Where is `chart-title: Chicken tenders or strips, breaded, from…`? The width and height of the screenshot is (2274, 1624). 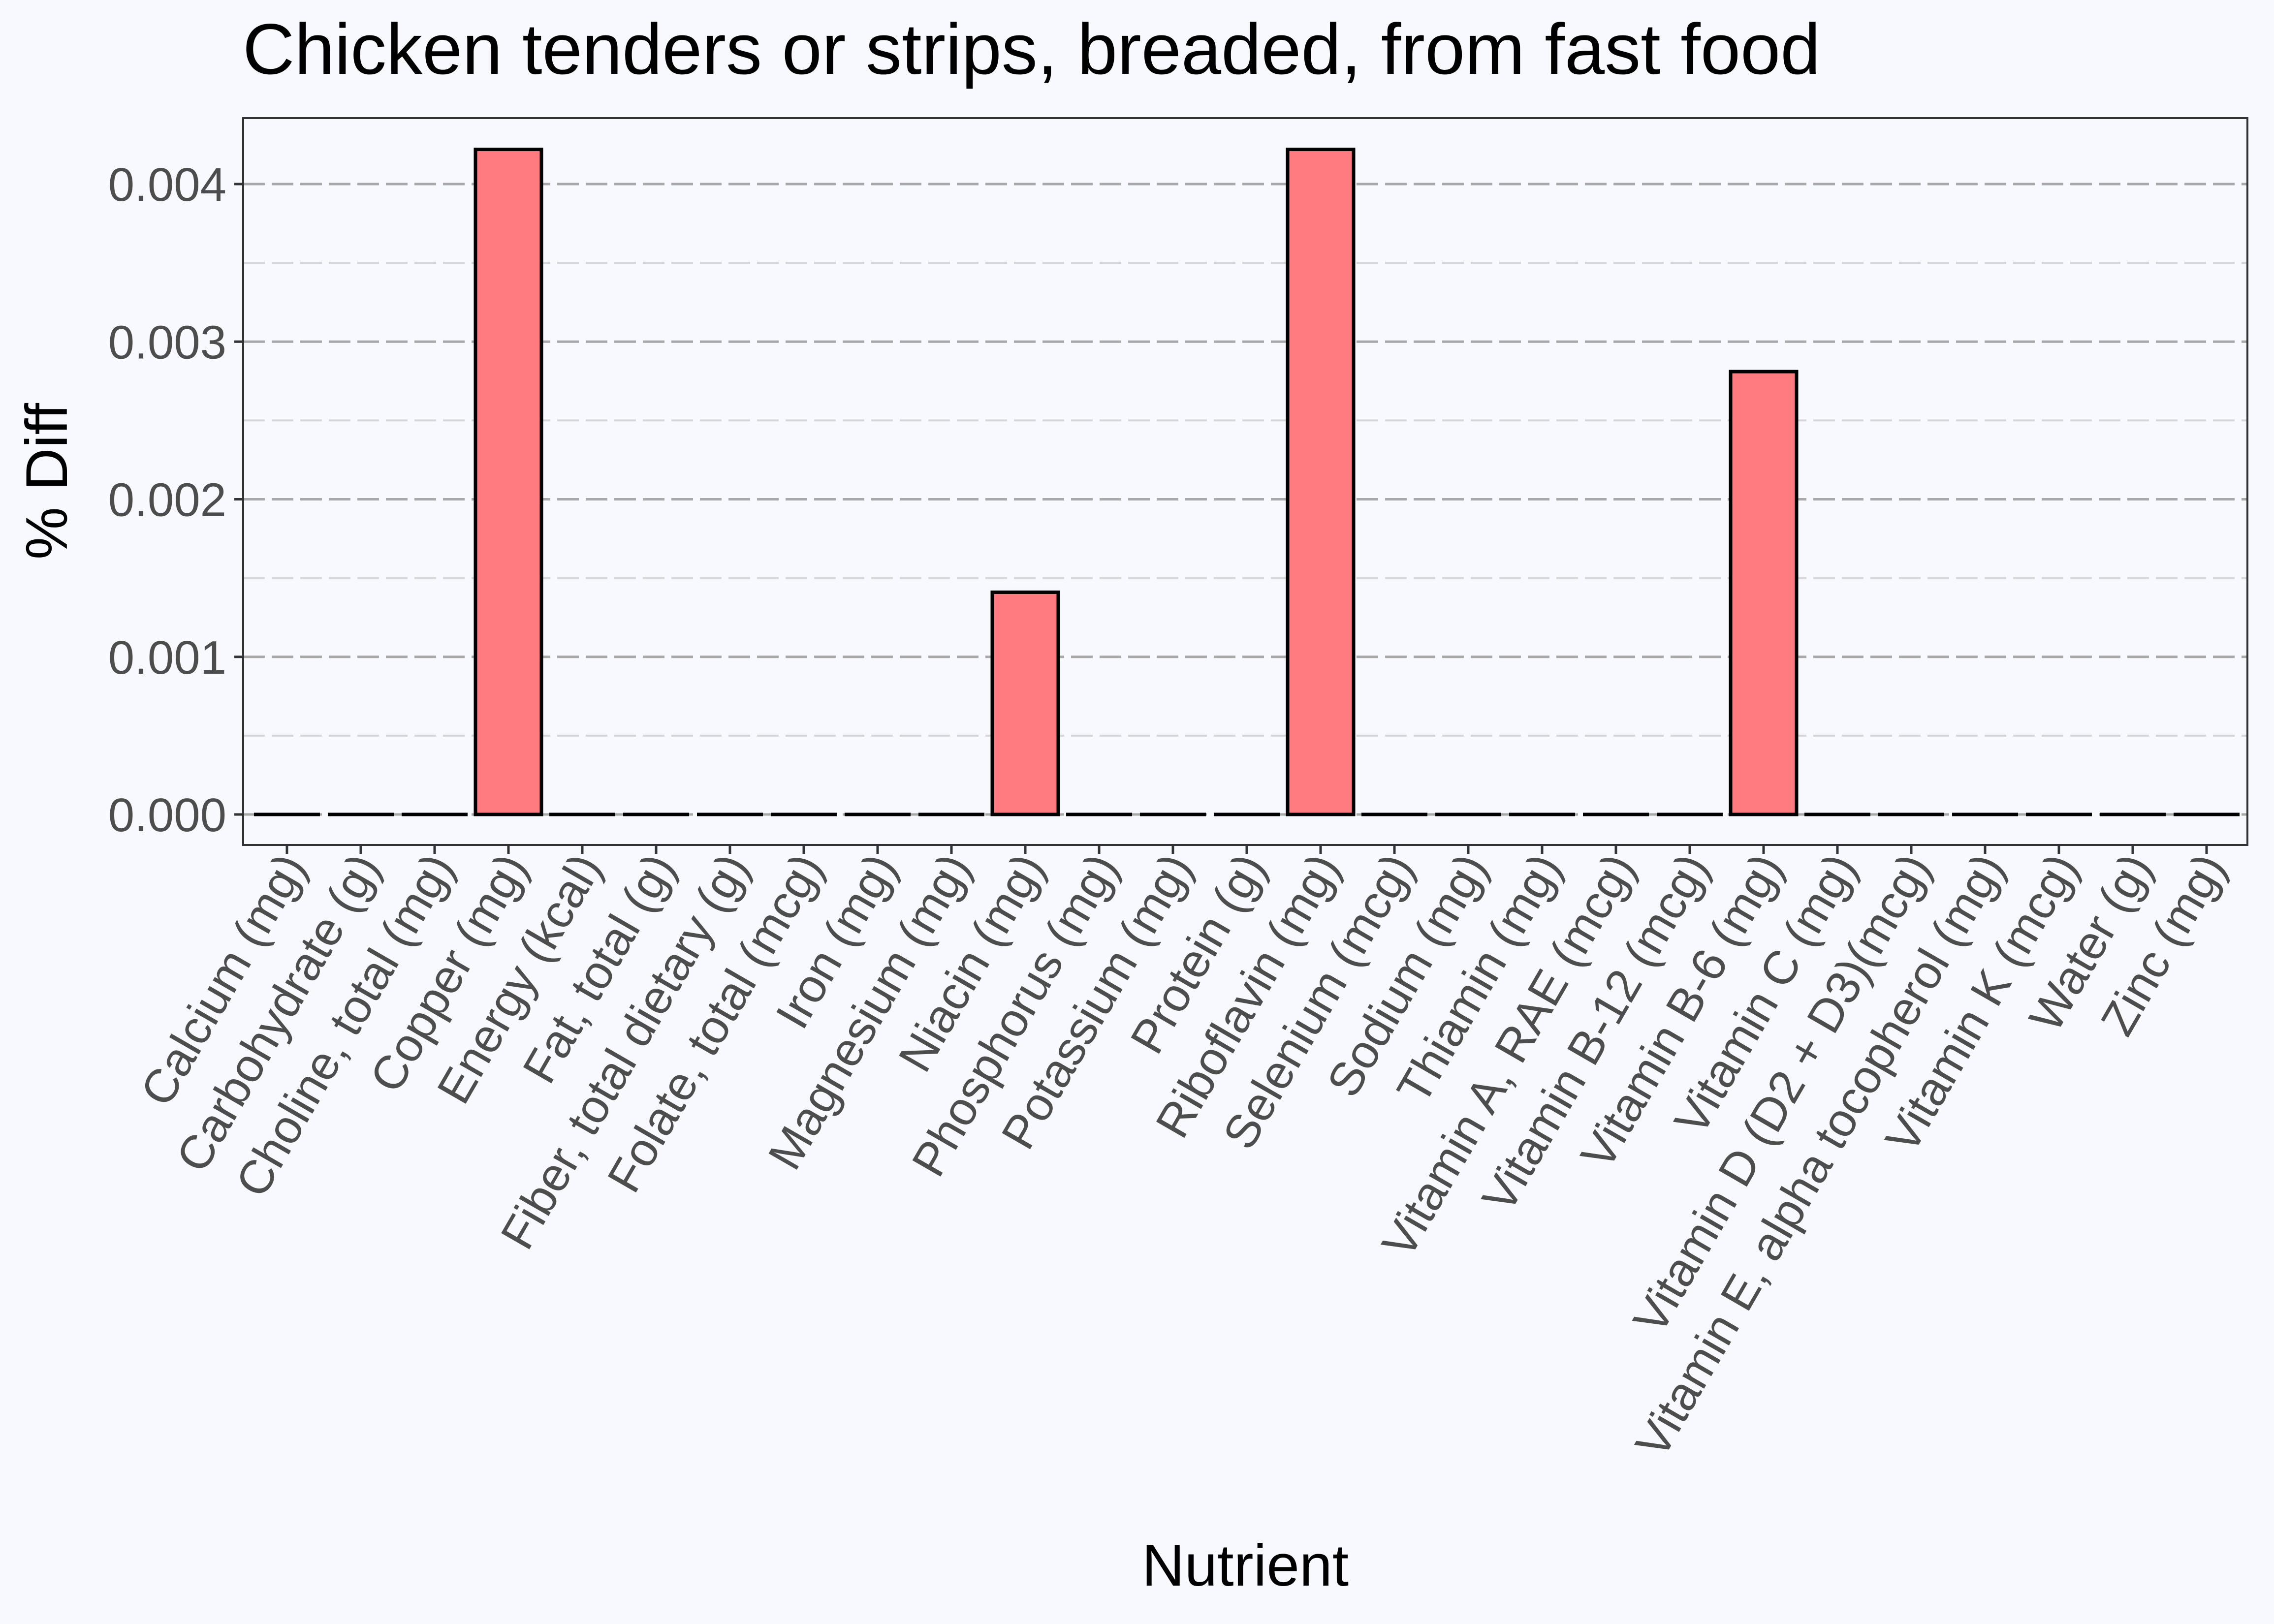 chart-title: Chicken tenders or strips, breaded, from… is located at coordinates (1031, 49).